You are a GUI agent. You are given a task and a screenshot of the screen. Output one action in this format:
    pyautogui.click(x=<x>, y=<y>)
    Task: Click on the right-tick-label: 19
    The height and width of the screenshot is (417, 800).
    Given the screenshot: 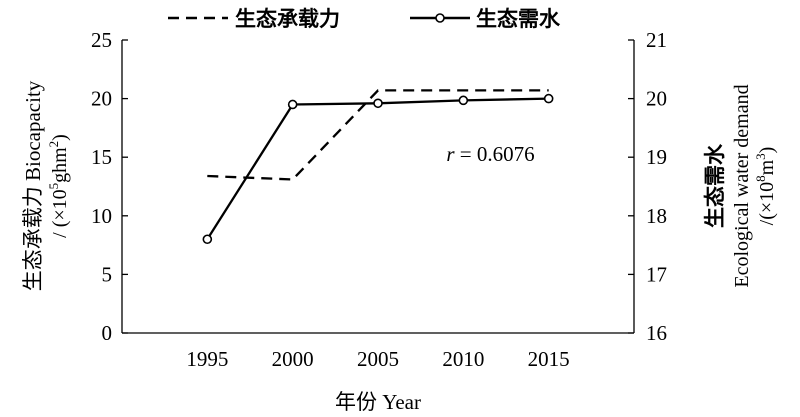 What is the action you would take?
    pyautogui.click(x=656, y=157)
    